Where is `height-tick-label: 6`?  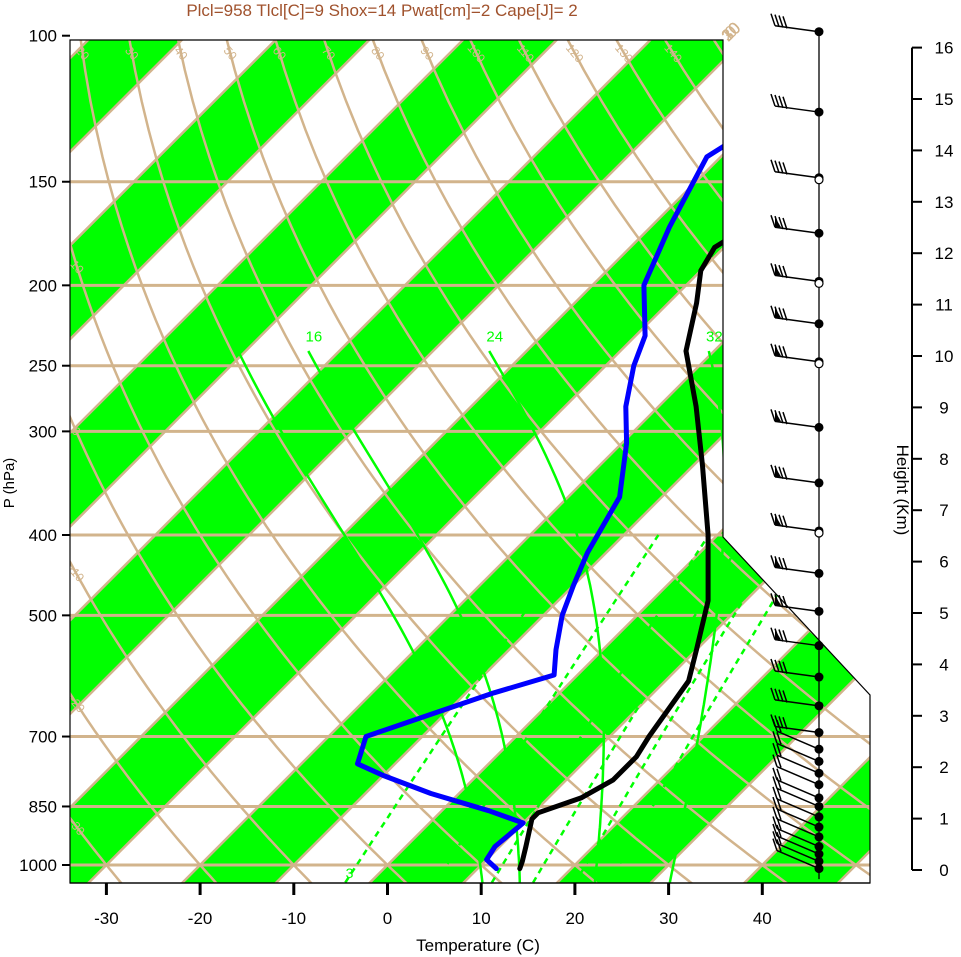 height-tick-label: 6 is located at coordinates (943, 562).